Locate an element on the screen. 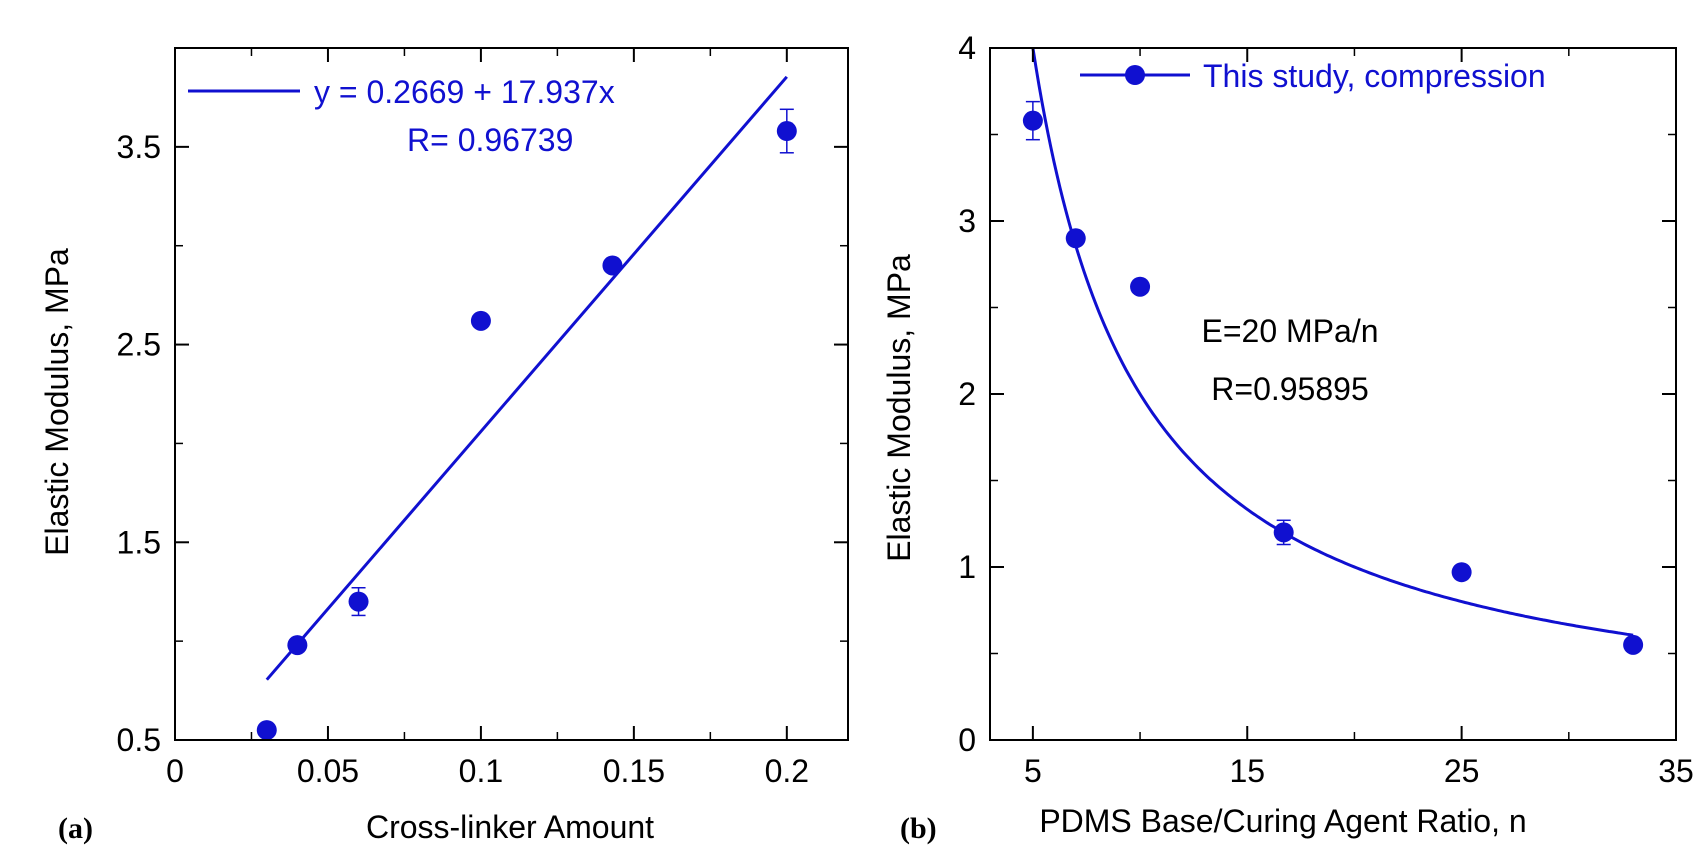 The width and height of the screenshot is (1708, 856). panel-b-y-axis-label: Elastic Modulus, MPa is located at coordinates (899, 408).